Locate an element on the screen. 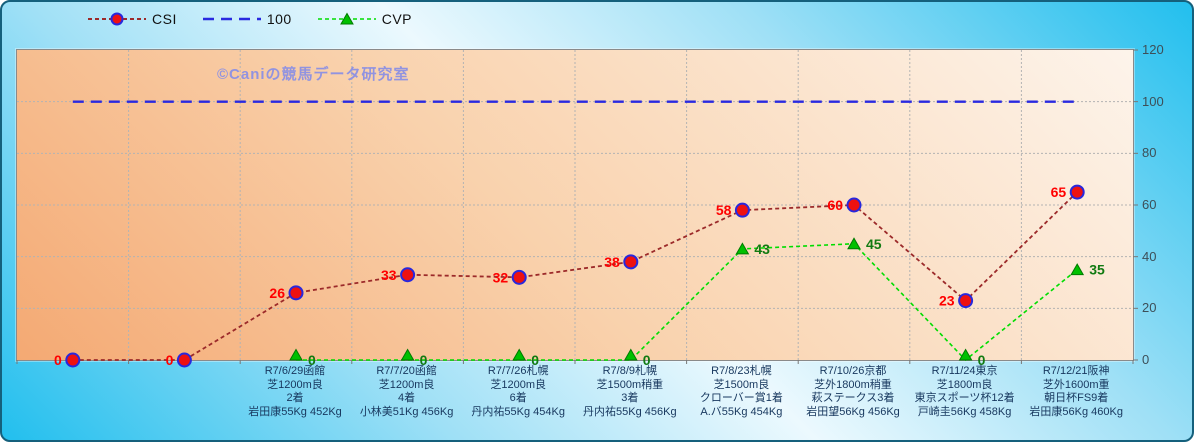 The height and width of the screenshot is (442, 1194). x-category-label-line: 岩田康55Kg 452Kg is located at coordinates (295, 411).